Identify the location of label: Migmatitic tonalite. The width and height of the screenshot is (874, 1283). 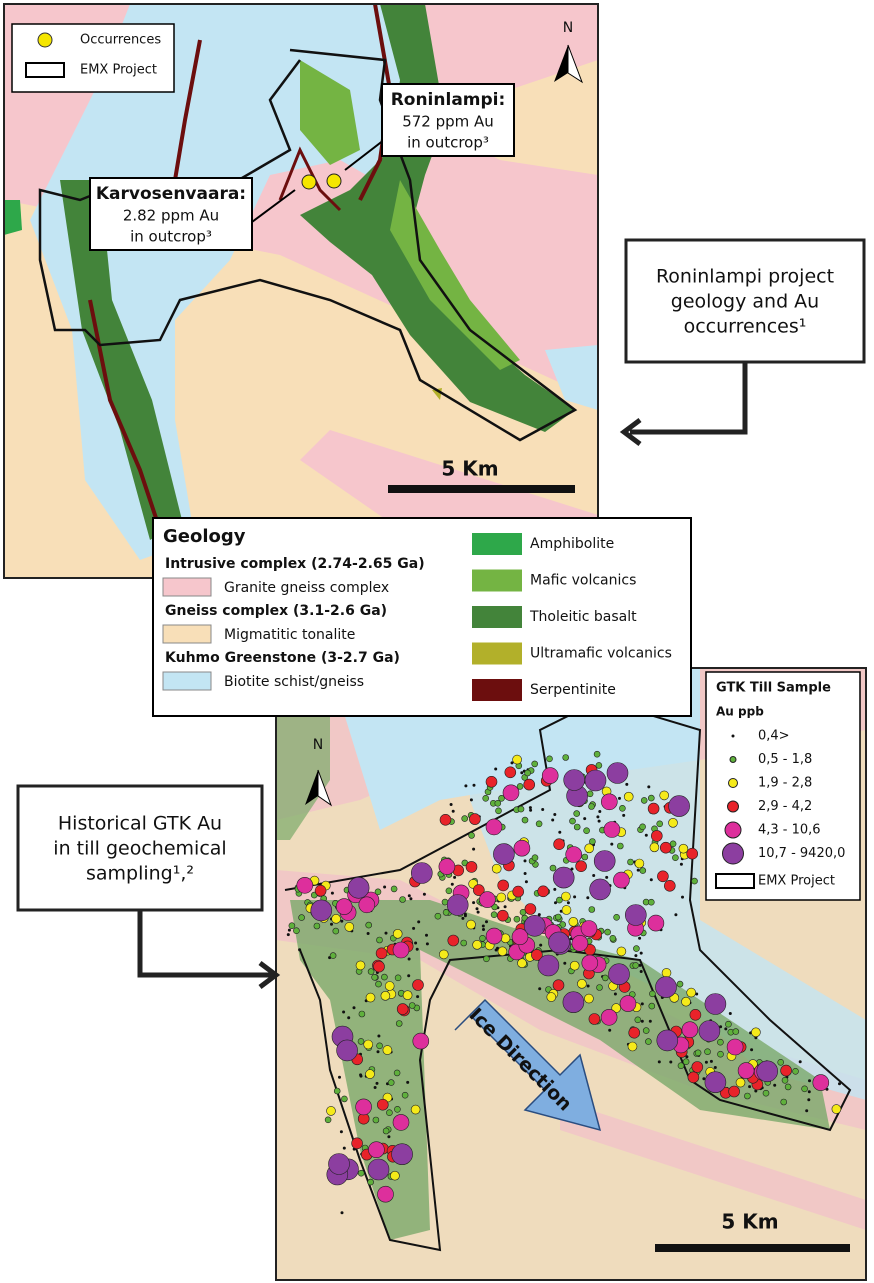
(289, 635).